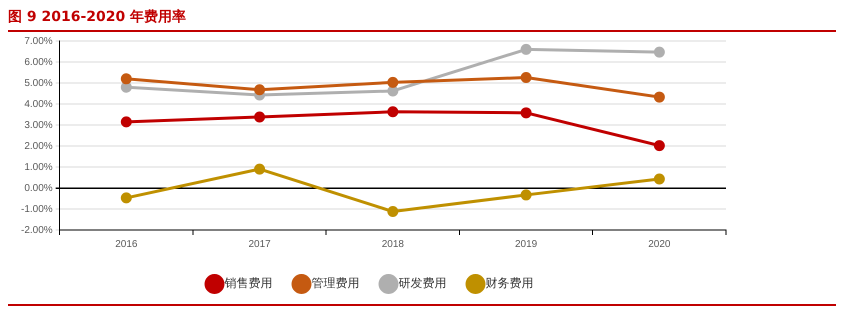  Describe the element at coordinates (422, 283) in the screenshot. I see `legend-label: 研发费用` at that location.